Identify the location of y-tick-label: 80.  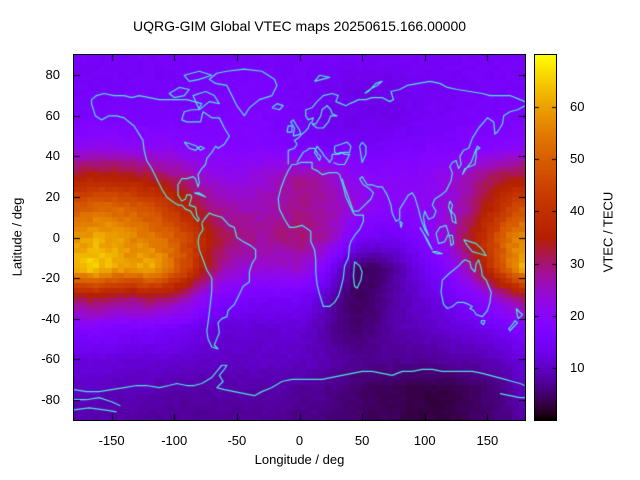
(52, 75).